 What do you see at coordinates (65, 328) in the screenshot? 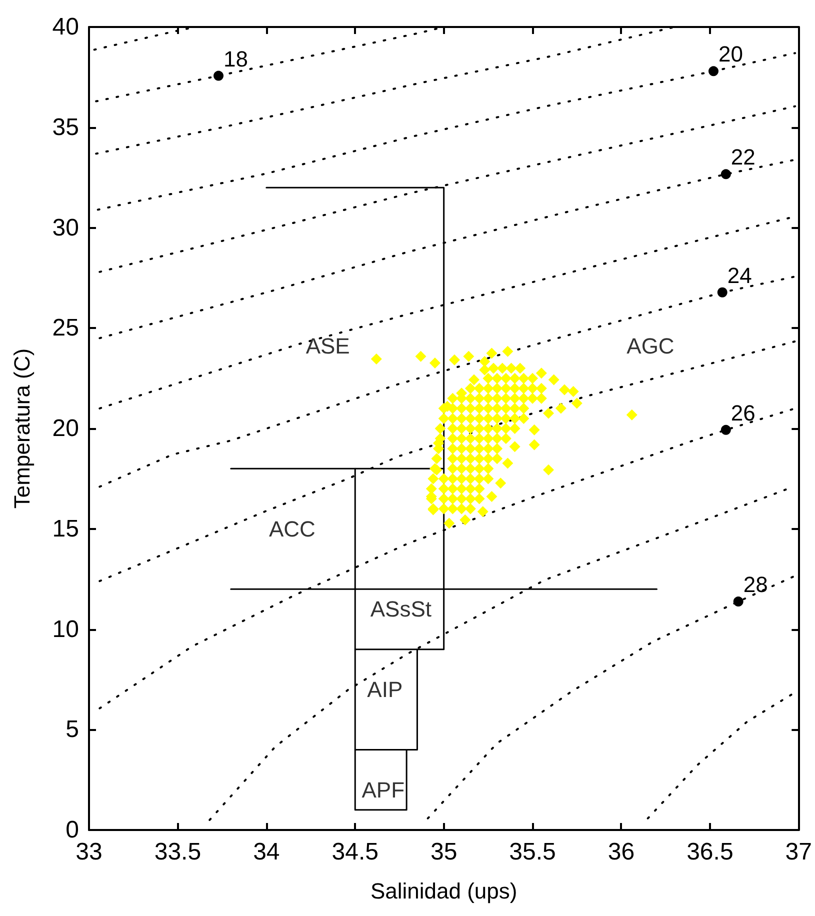
I see `y-tick-label: 25` at bounding box center [65, 328].